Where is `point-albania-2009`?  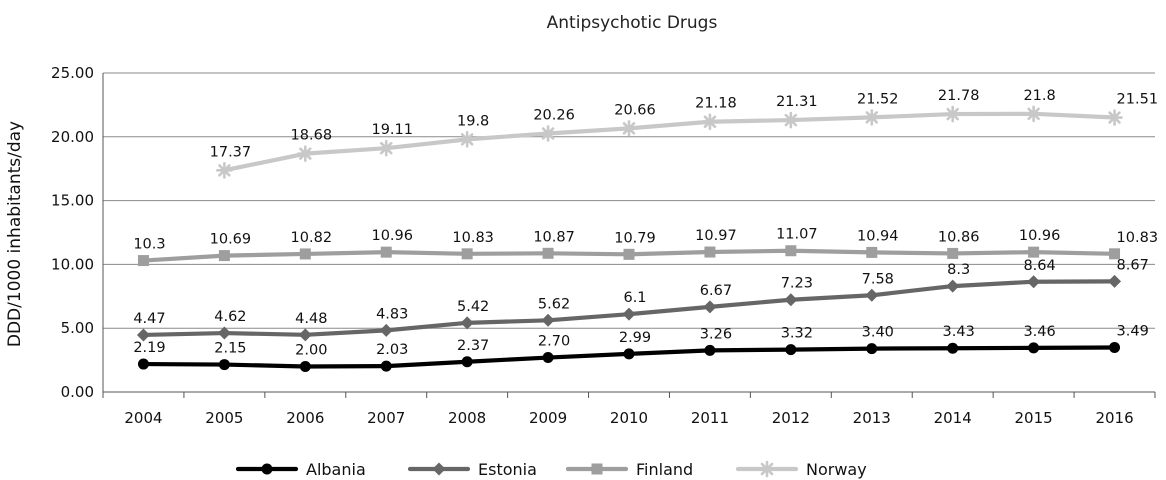 point-albania-2009 is located at coordinates (548, 358).